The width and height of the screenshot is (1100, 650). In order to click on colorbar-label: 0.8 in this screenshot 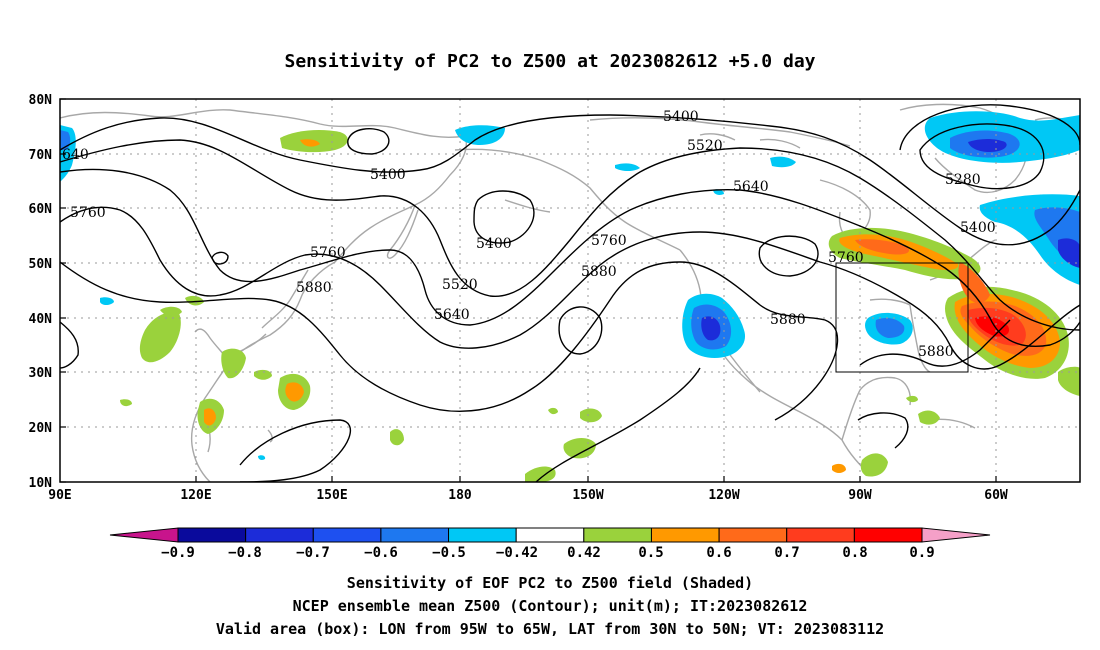, I will do `click(854, 553)`.